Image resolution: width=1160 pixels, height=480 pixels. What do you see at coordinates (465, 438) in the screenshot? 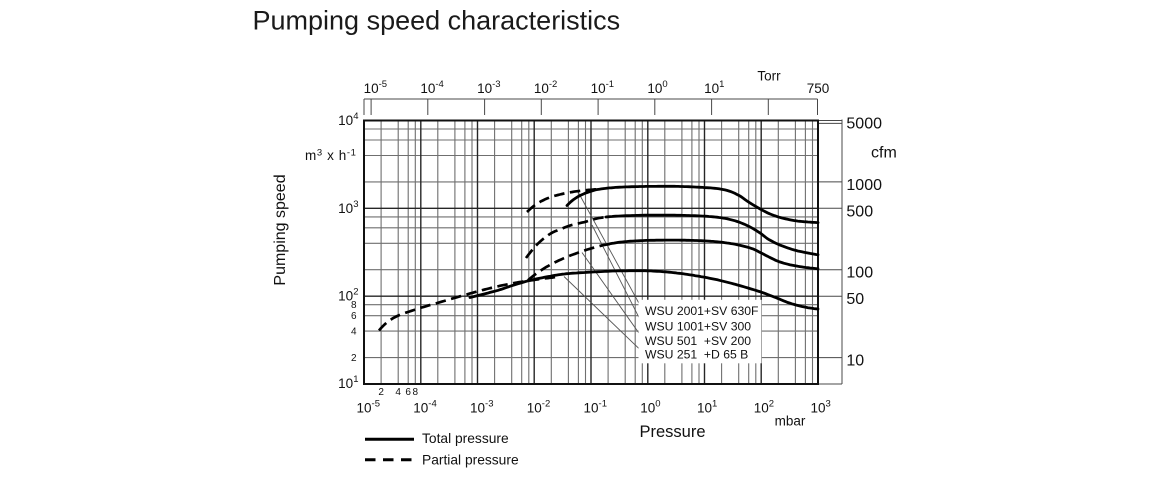
I see `svg-text: Total pressure` at bounding box center [465, 438].